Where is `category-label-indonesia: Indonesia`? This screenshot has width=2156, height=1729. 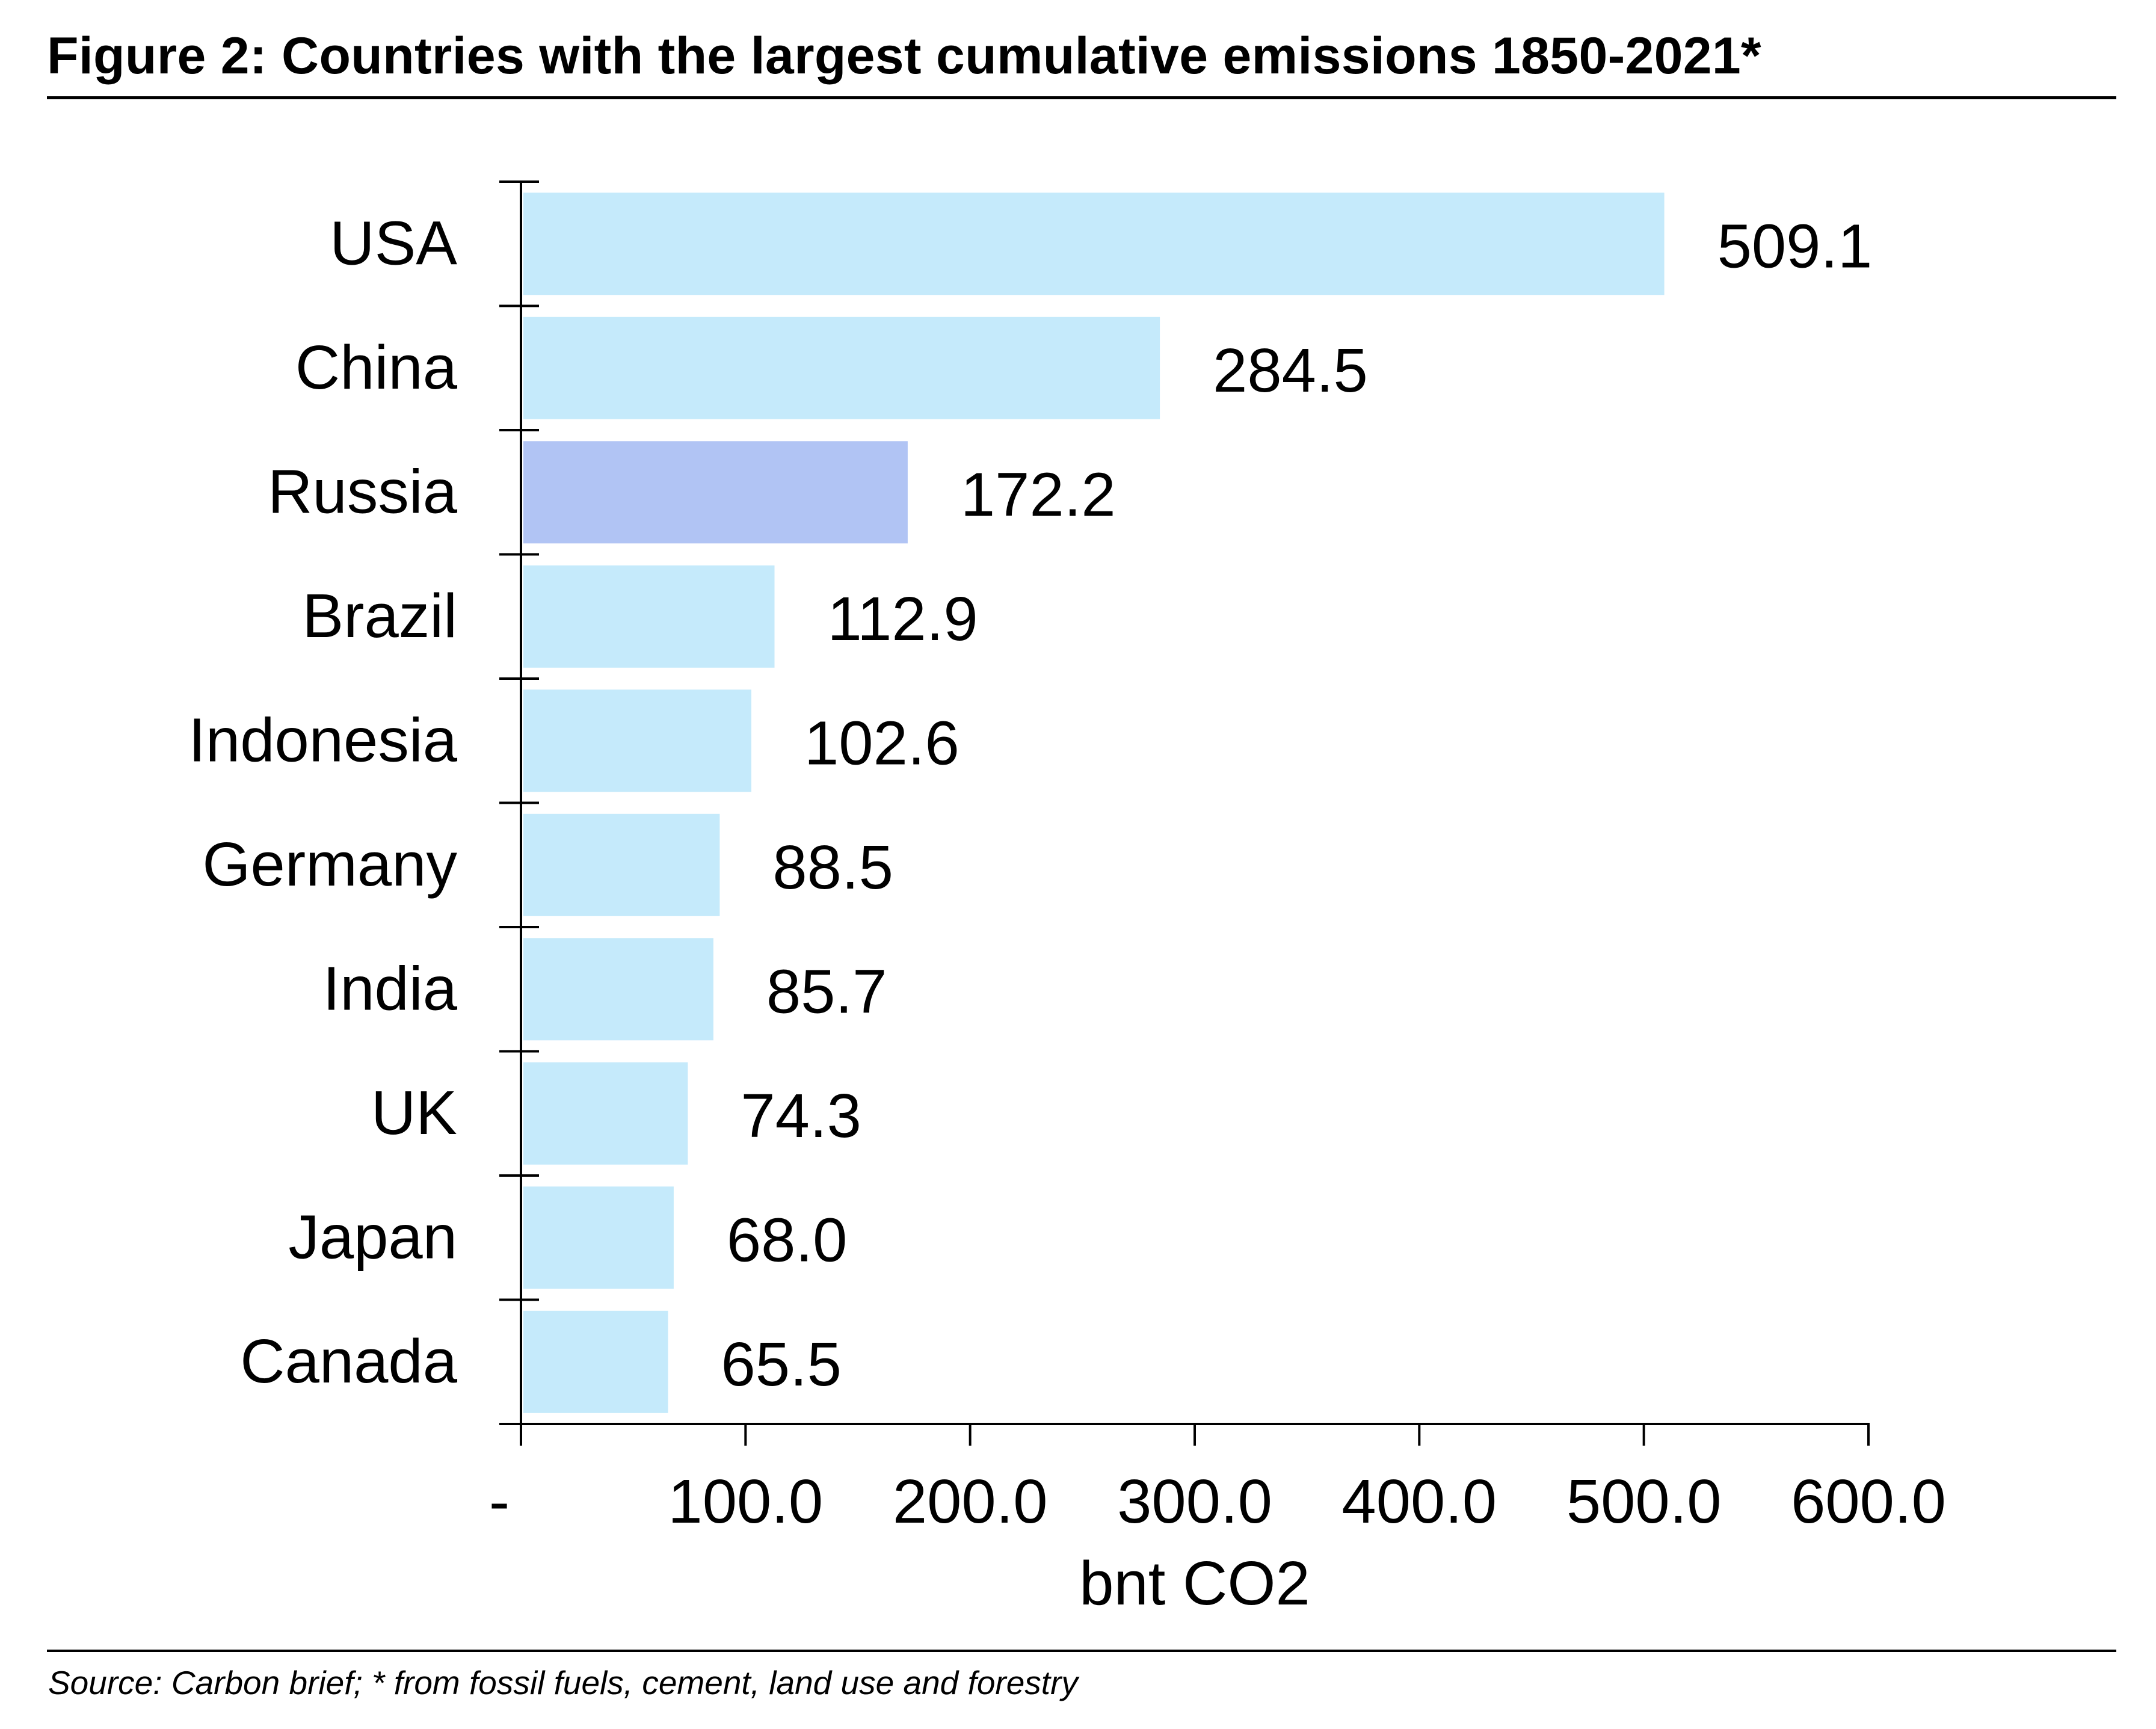 category-label-indonesia: Indonesia is located at coordinates (322, 739).